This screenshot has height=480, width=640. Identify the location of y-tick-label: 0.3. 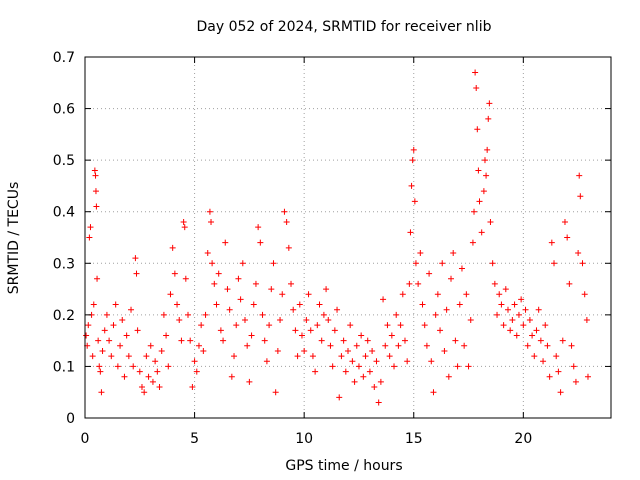
(64, 264).